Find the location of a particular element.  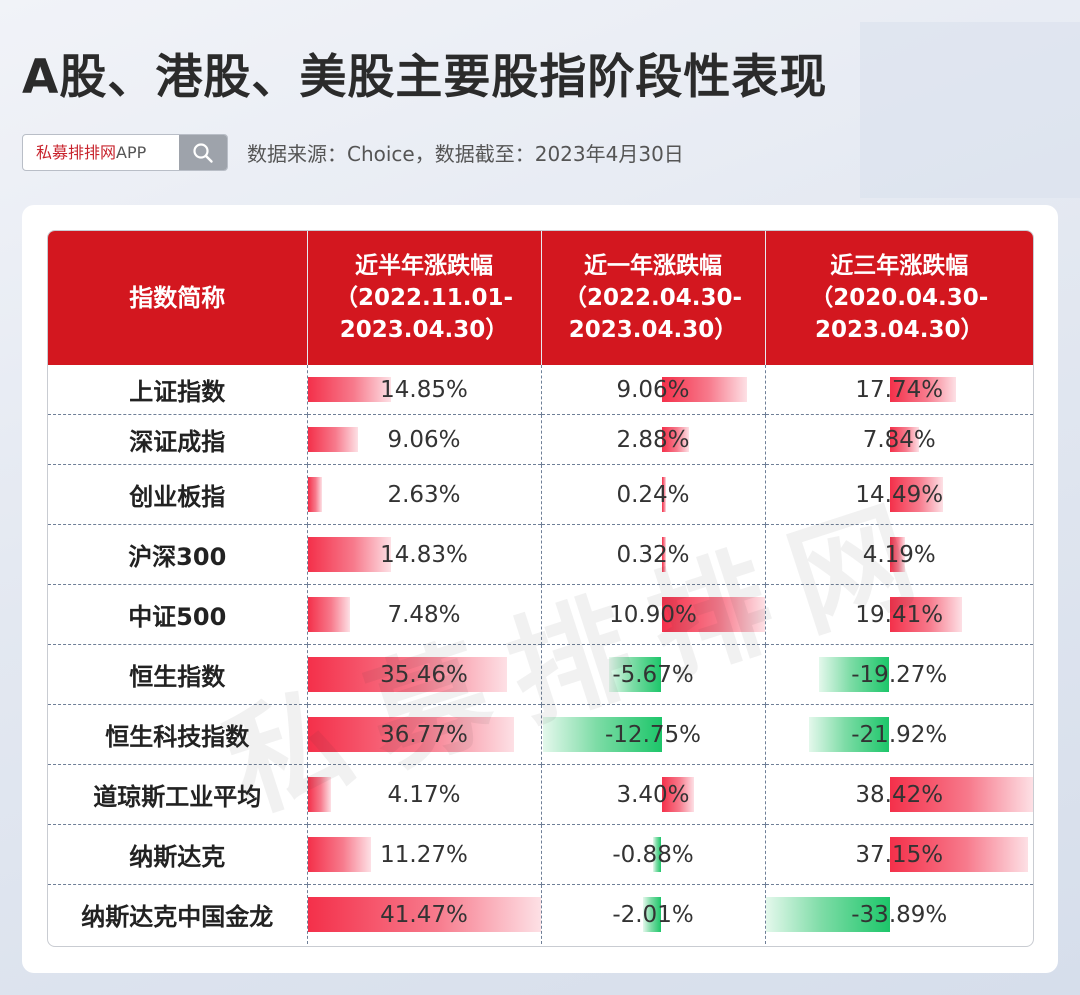

value-cell: 11.27% is located at coordinates (423, 854).